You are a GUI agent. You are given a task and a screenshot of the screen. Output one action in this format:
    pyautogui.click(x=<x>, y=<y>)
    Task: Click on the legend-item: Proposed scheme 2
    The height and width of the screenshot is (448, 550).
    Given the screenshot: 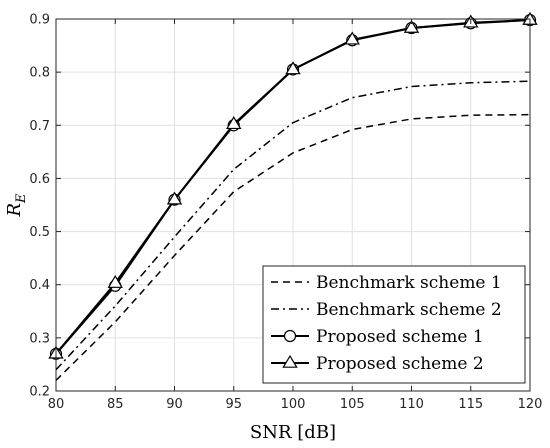 What is the action you would take?
    pyautogui.click(x=377, y=364)
    